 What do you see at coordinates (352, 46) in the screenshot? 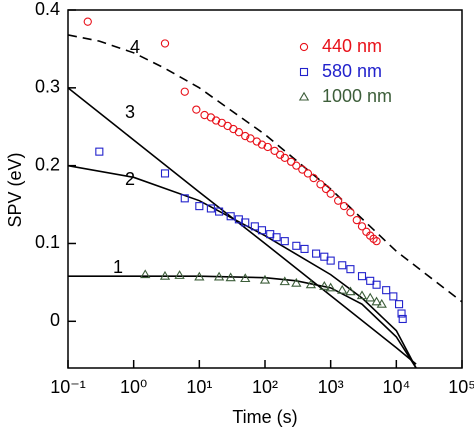
I see `legend-label: 440 nm` at bounding box center [352, 46].